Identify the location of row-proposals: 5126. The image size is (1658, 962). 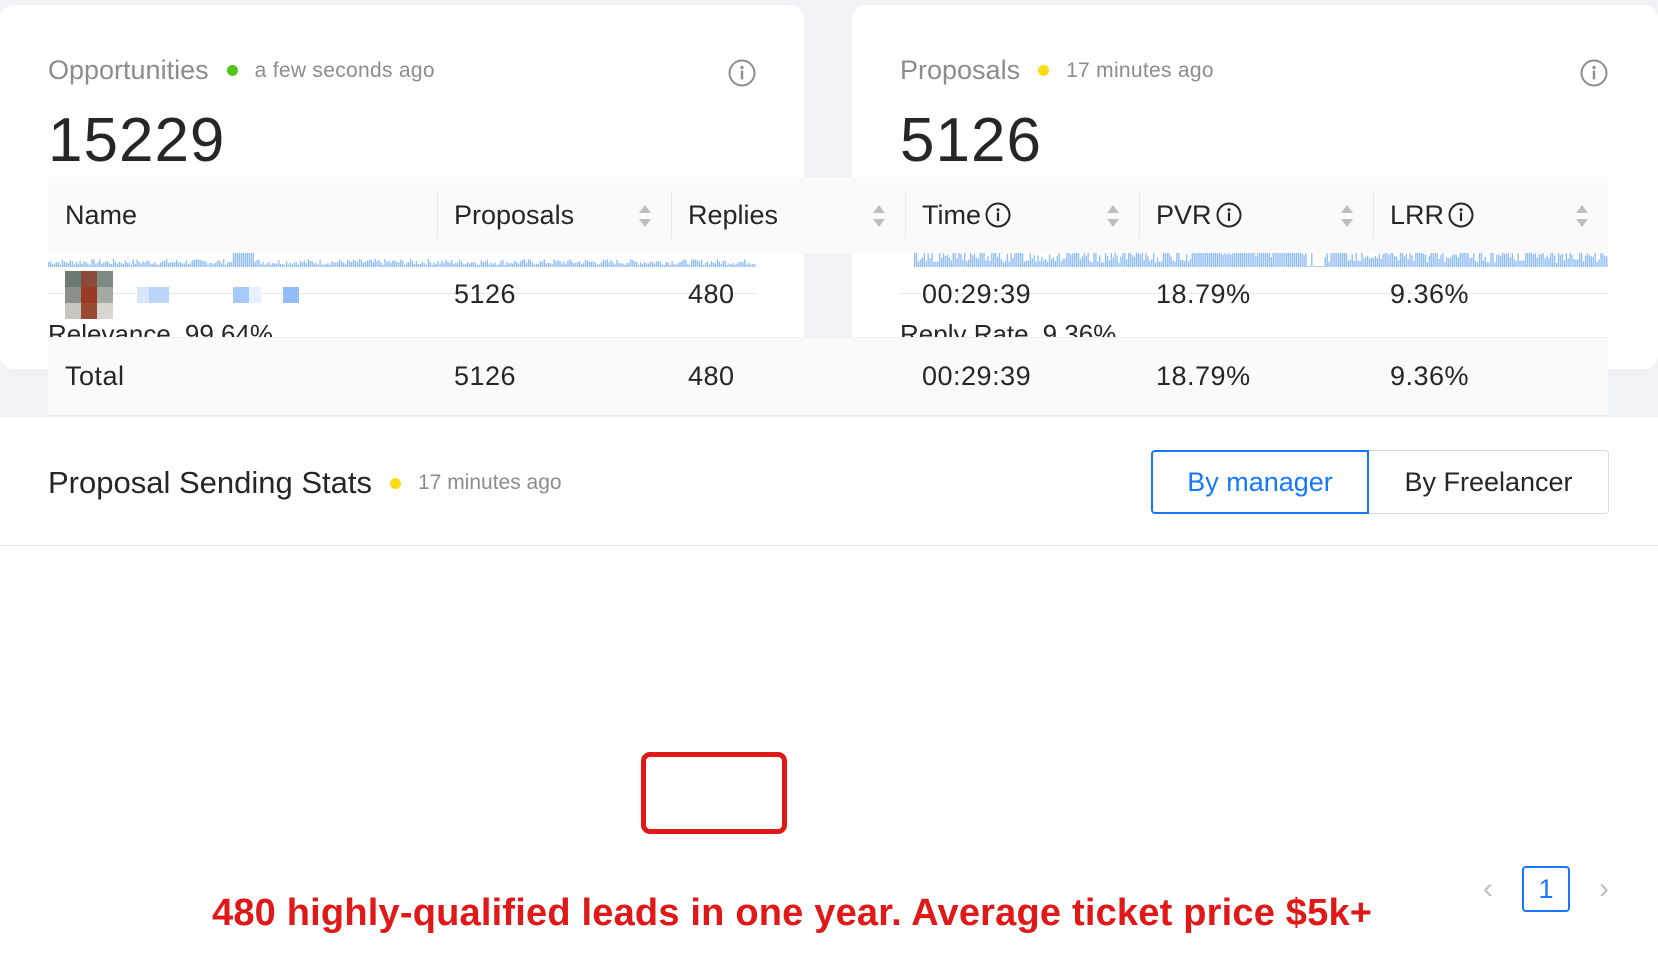
(485, 294).